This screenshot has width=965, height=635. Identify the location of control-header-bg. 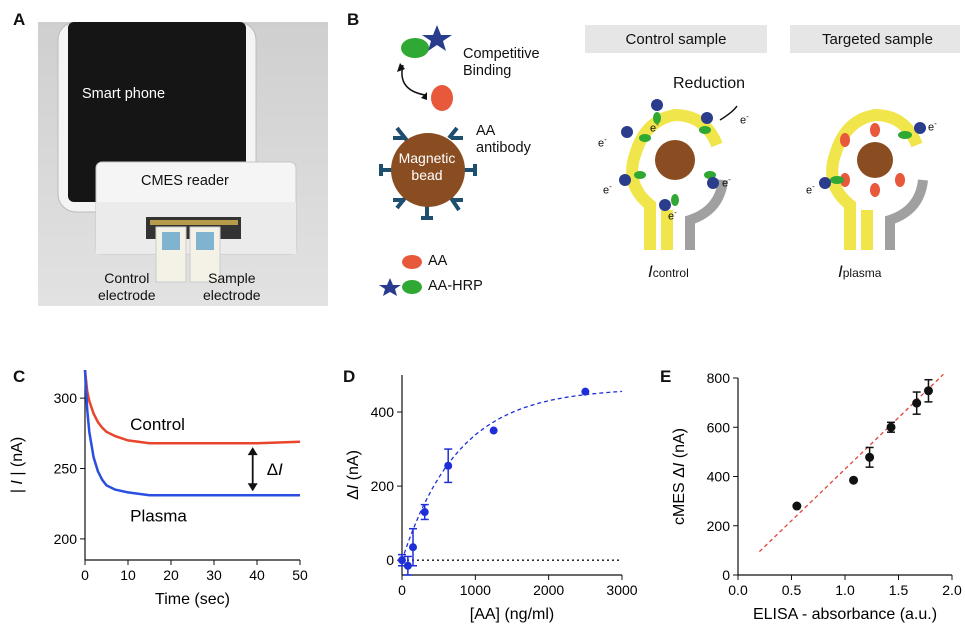
(676, 39).